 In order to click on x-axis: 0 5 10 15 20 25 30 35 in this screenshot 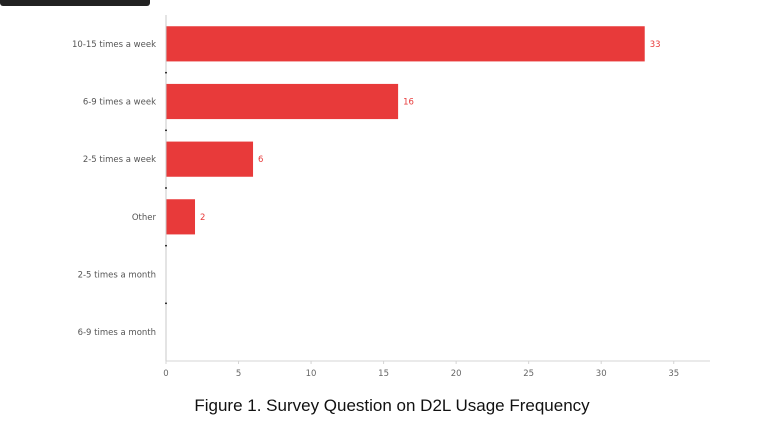, I will do `click(436, 369)`.